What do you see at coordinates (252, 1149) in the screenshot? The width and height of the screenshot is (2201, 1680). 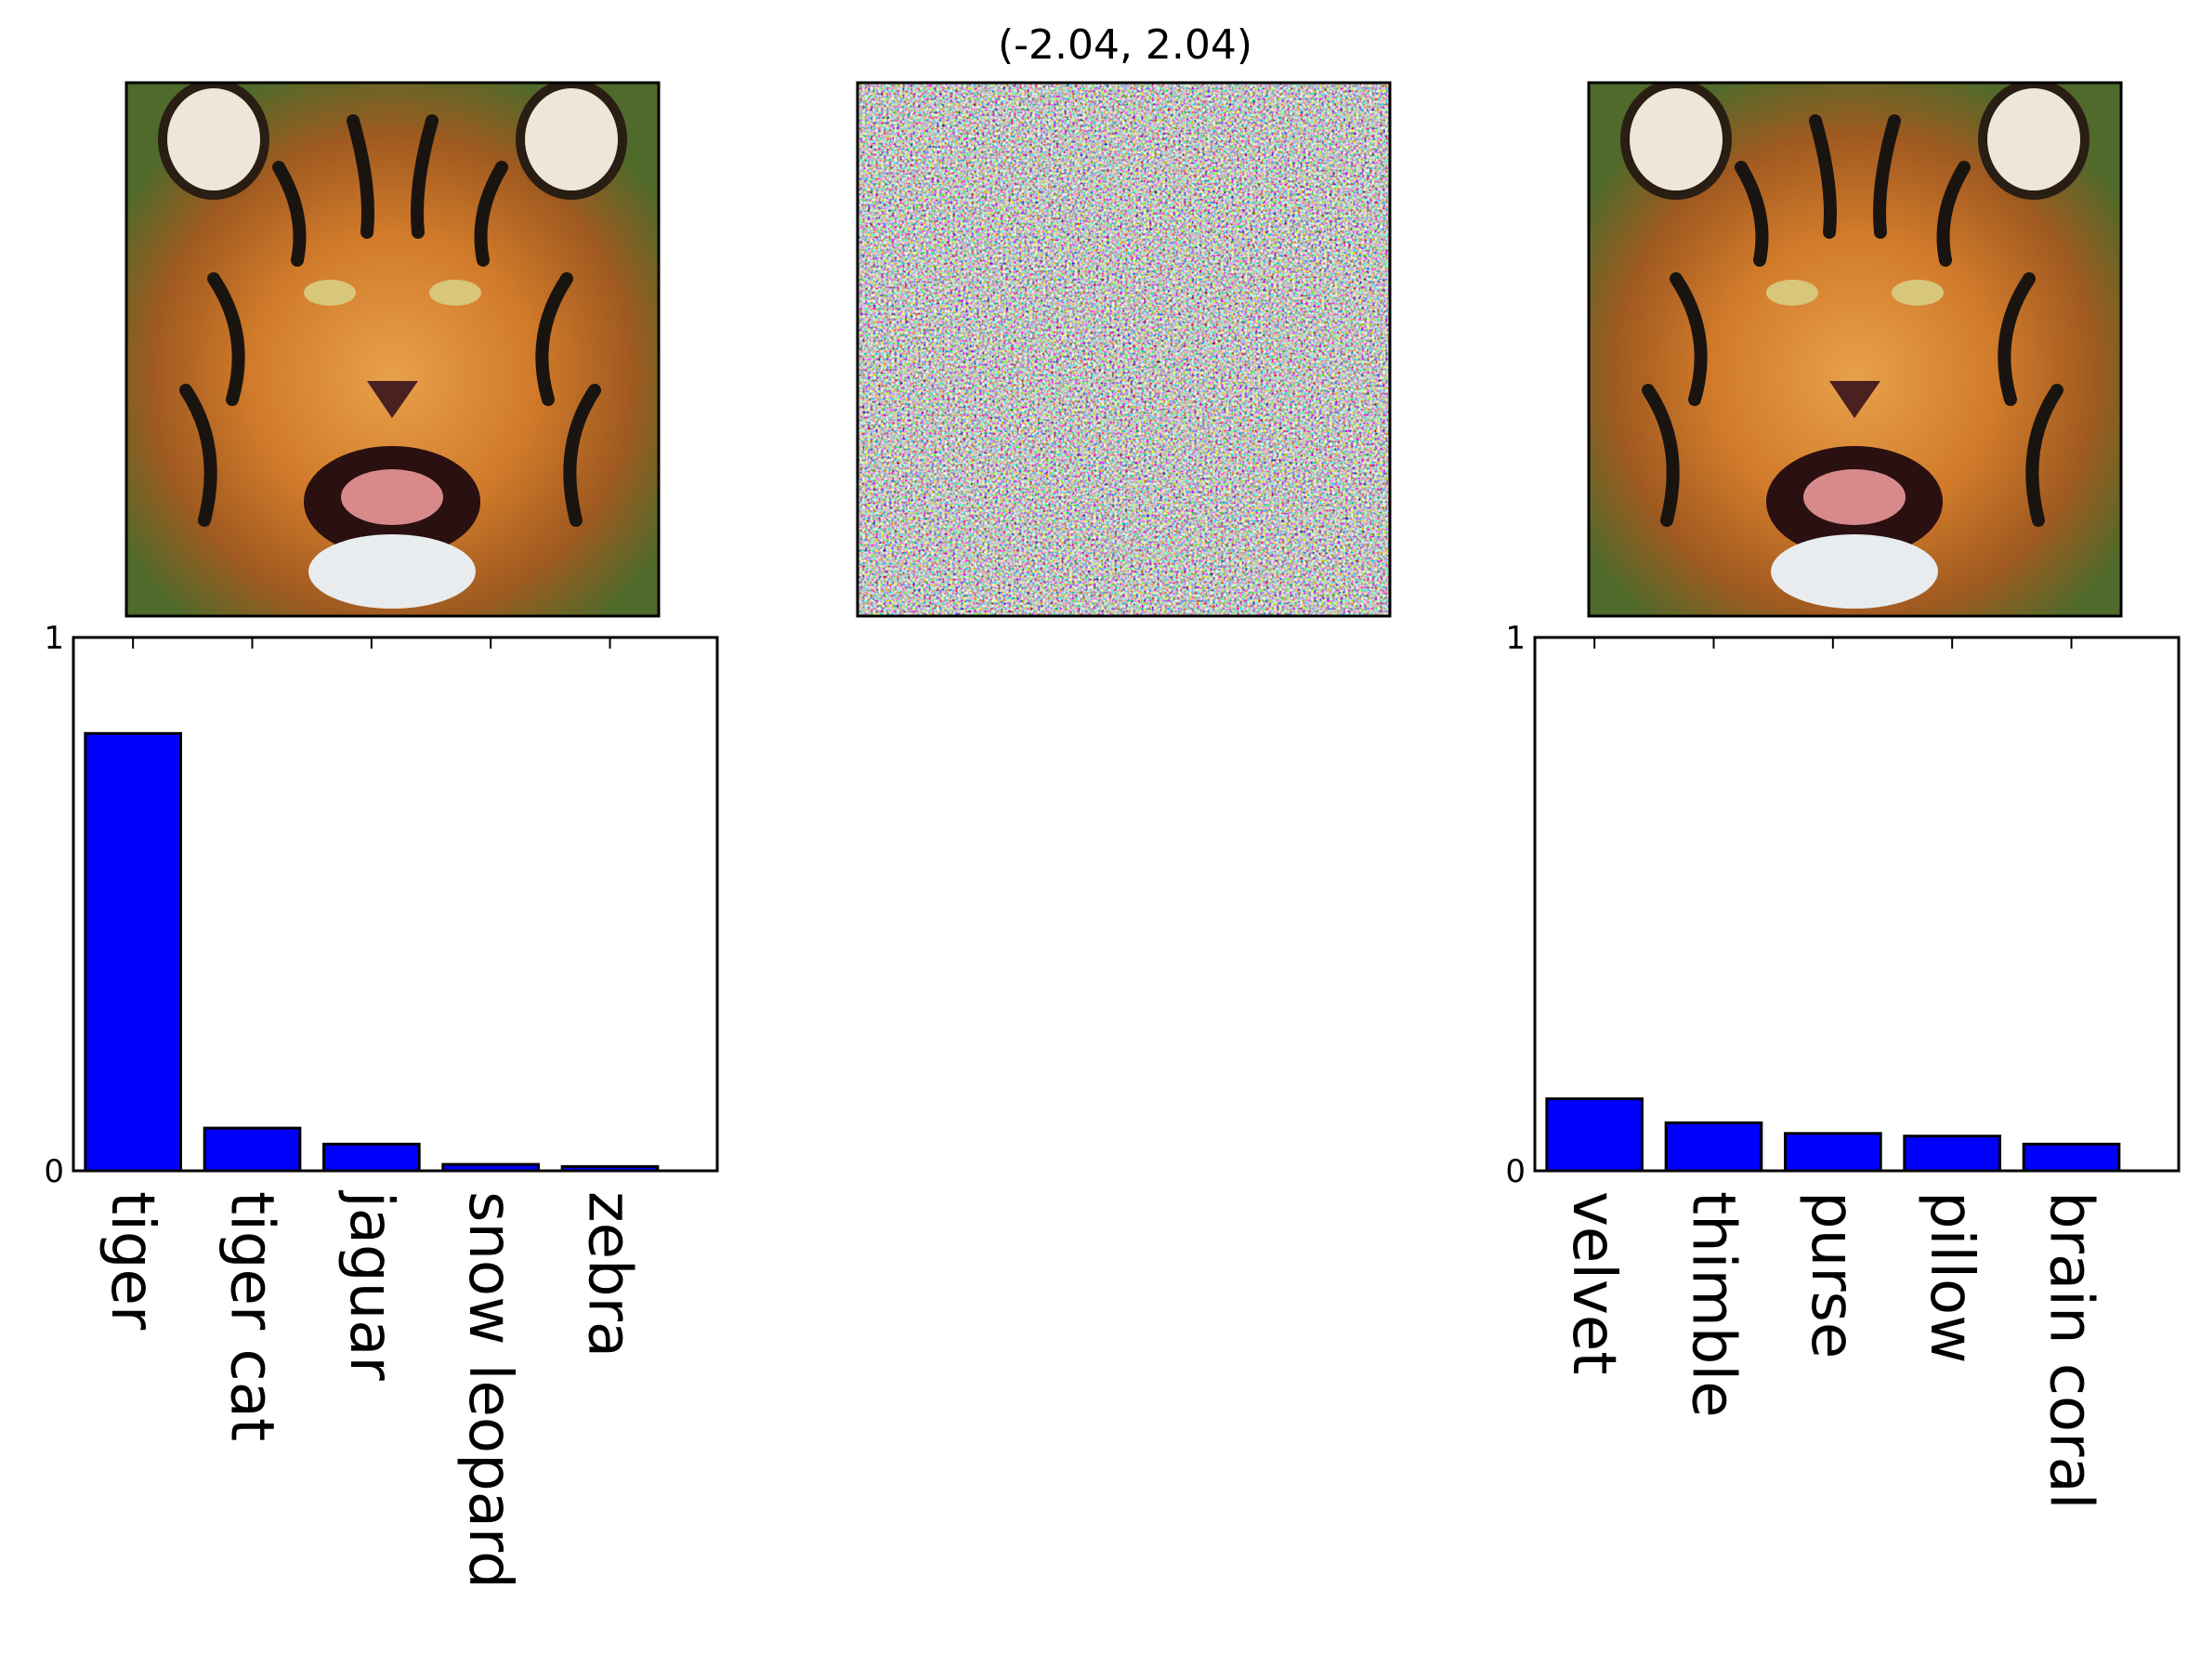 I see `bar-tiger-cat` at bounding box center [252, 1149].